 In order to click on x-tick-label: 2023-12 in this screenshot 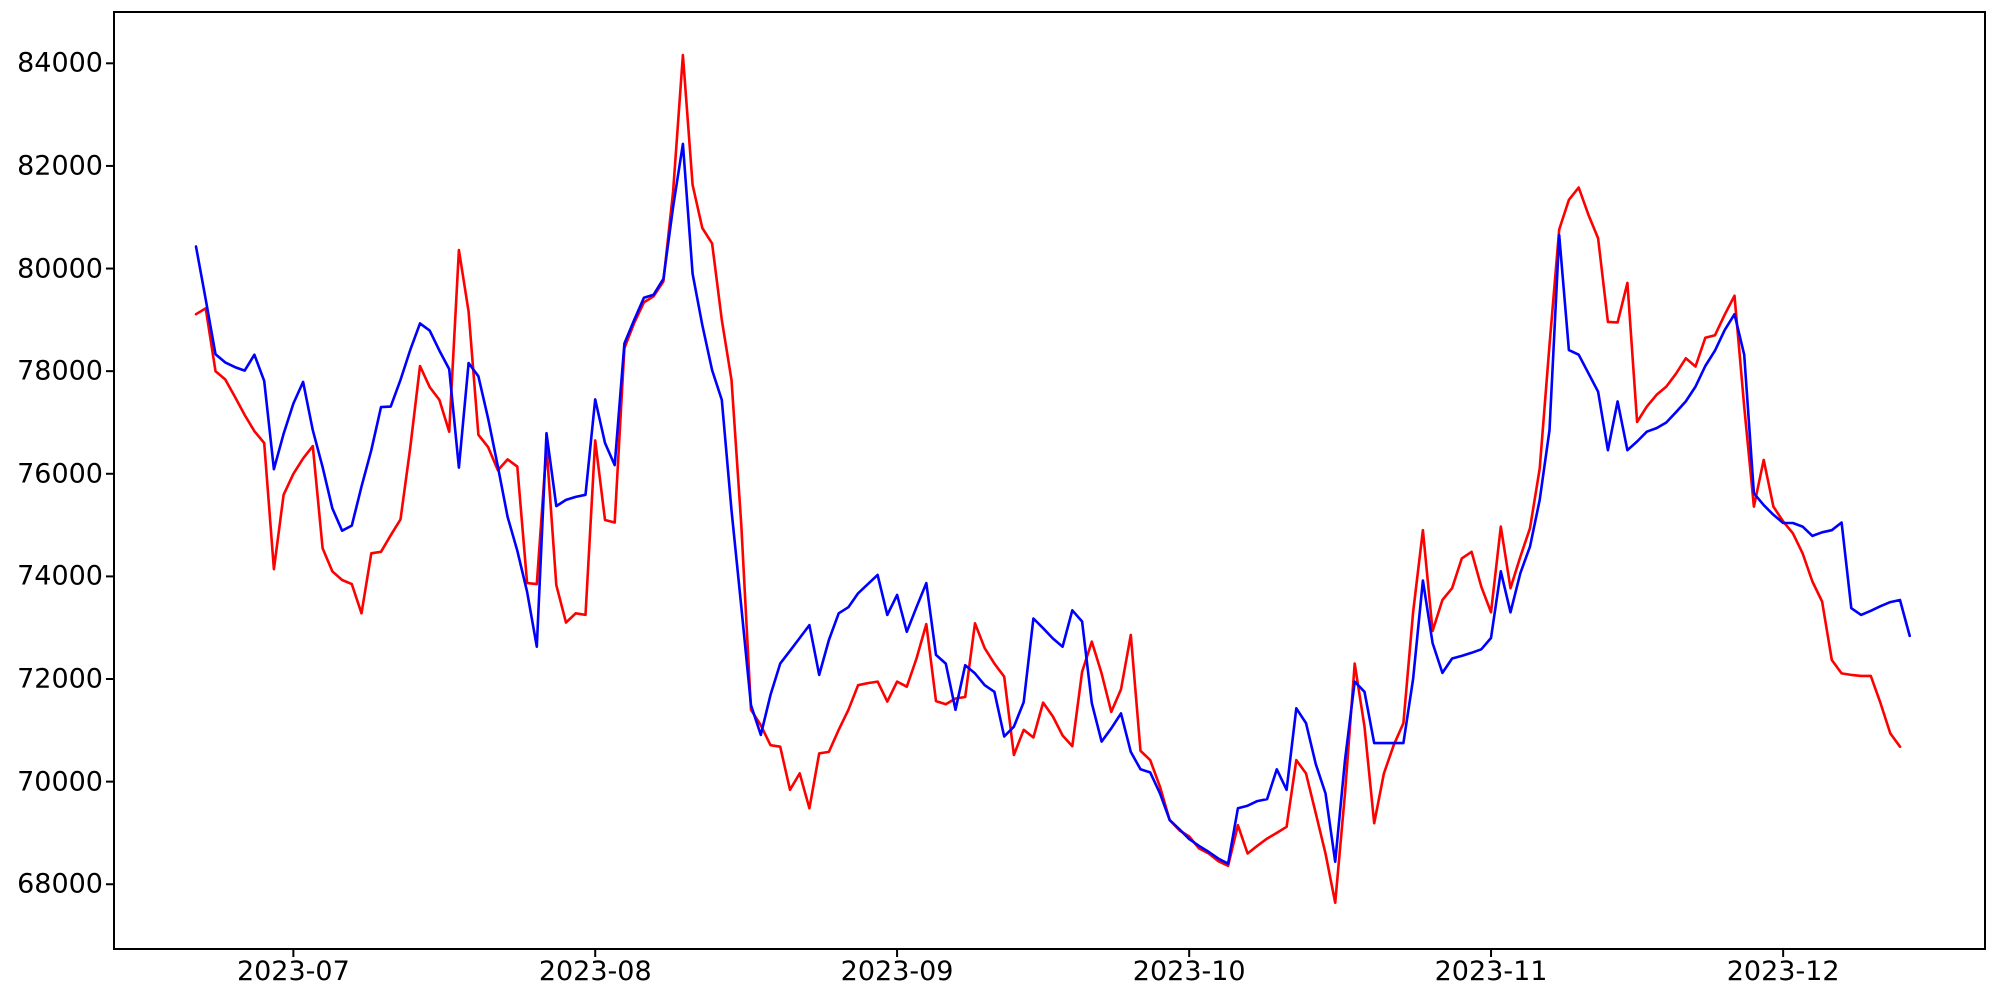, I will do `click(1783, 971)`.